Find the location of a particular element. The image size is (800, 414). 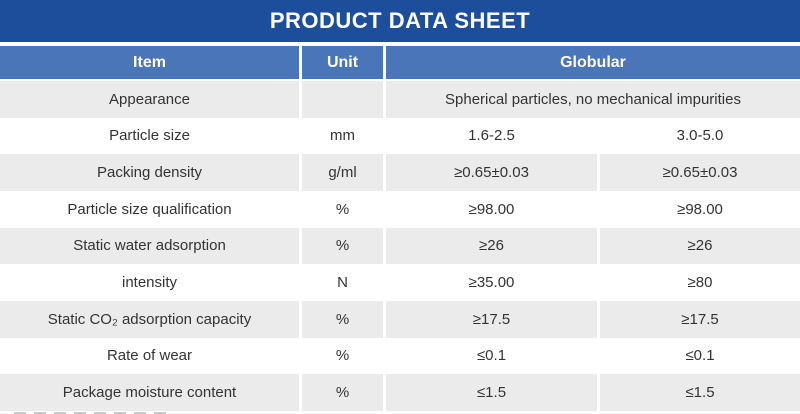

value-cell-2: ≤1.5 is located at coordinates (700, 393).